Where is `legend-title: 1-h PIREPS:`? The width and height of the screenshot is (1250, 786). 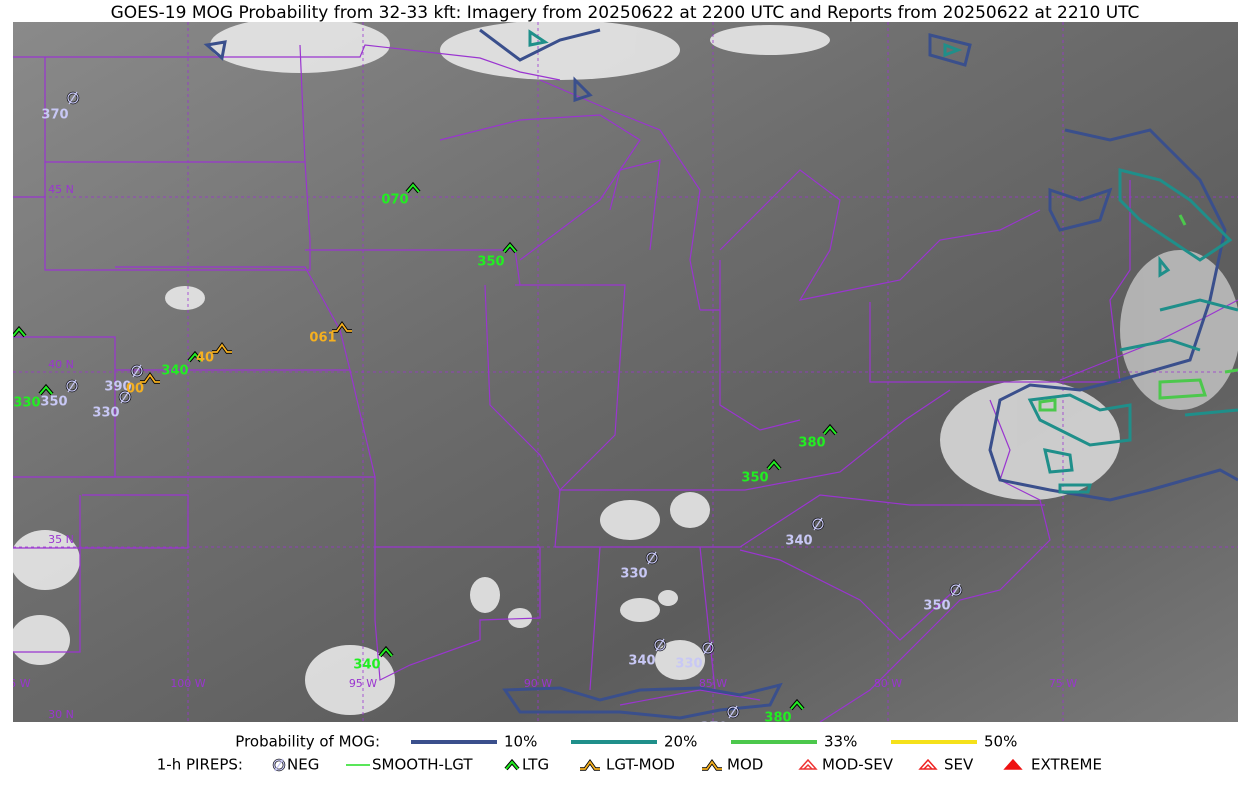 legend-title: 1-h PIREPS: is located at coordinates (200, 765).